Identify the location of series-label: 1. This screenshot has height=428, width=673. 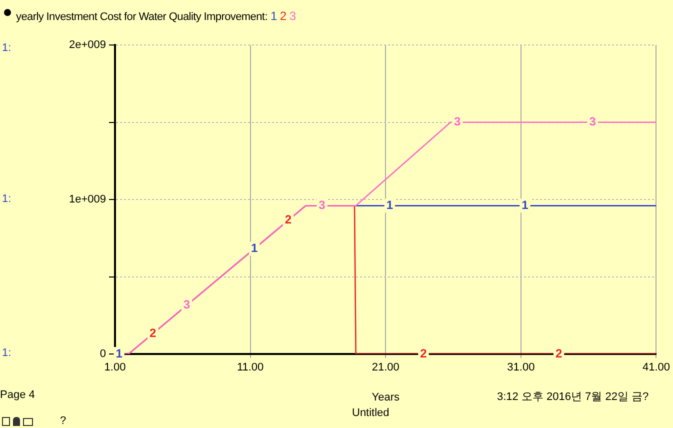
(254, 248).